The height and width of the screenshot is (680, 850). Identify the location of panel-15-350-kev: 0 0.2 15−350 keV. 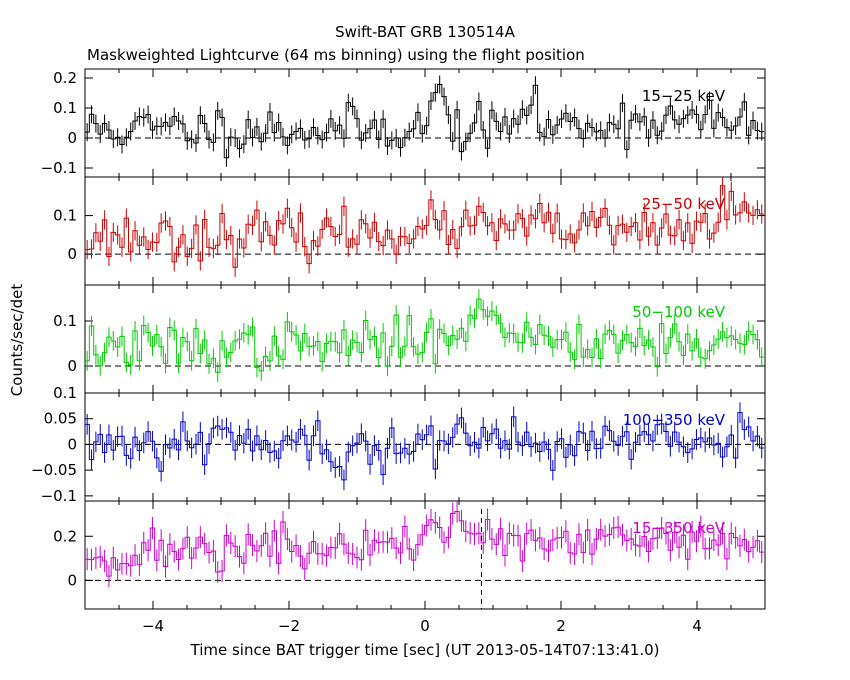
(409, 555).